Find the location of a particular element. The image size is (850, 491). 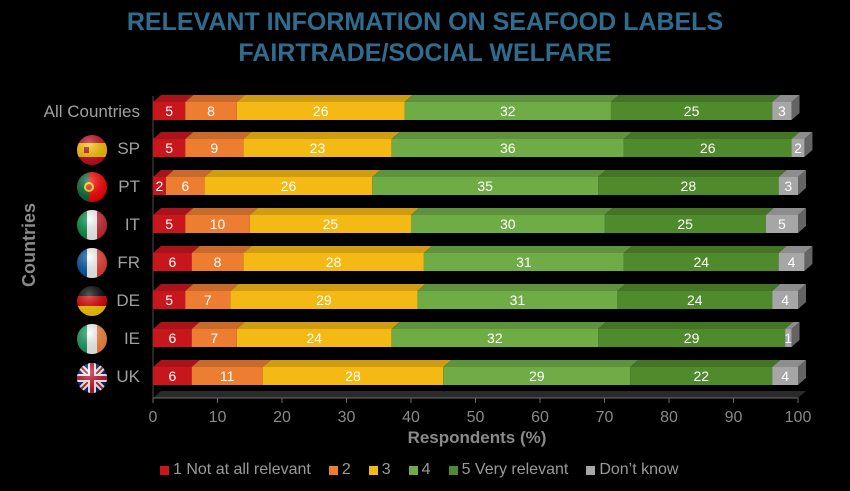

category-label: FR is located at coordinates (128, 262).